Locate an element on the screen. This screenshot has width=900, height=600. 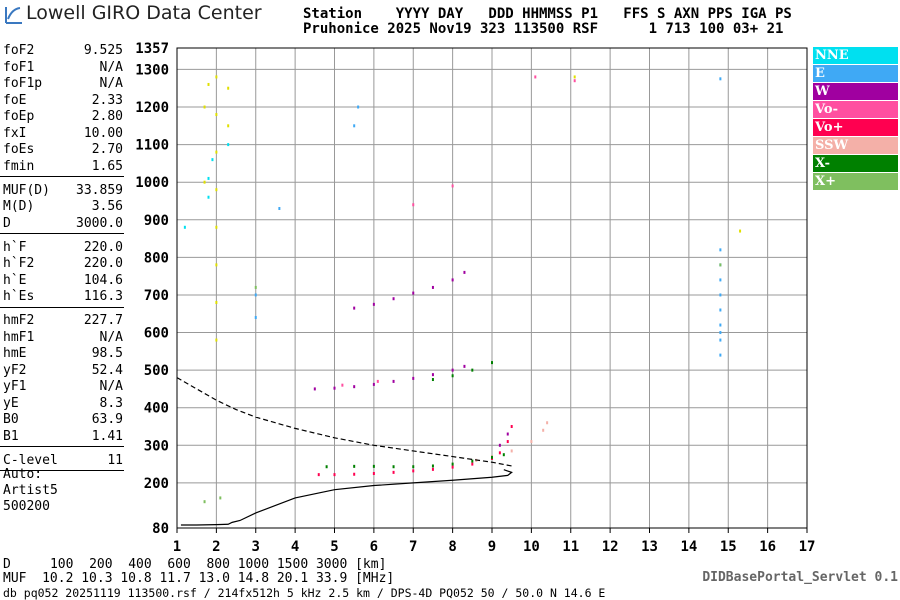
parameter-name: foF1p is located at coordinates (23, 83).